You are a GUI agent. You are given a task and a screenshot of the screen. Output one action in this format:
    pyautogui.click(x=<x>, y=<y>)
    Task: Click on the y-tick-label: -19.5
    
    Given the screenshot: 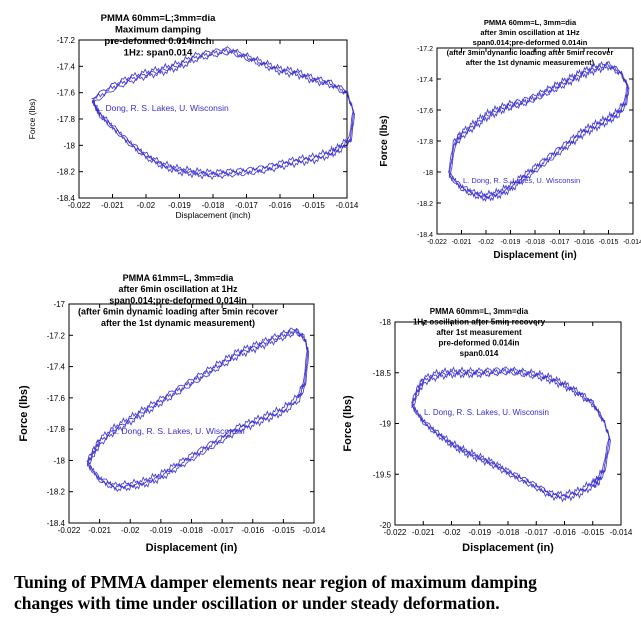 What is the action you would take?
    pyautogui.click(x=382, y=474)
    